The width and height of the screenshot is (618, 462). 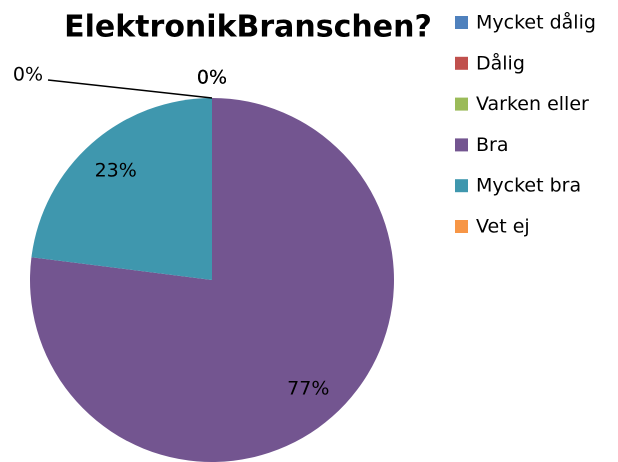 I want to click on legend-label: Bra, so click(x=492, y=145).